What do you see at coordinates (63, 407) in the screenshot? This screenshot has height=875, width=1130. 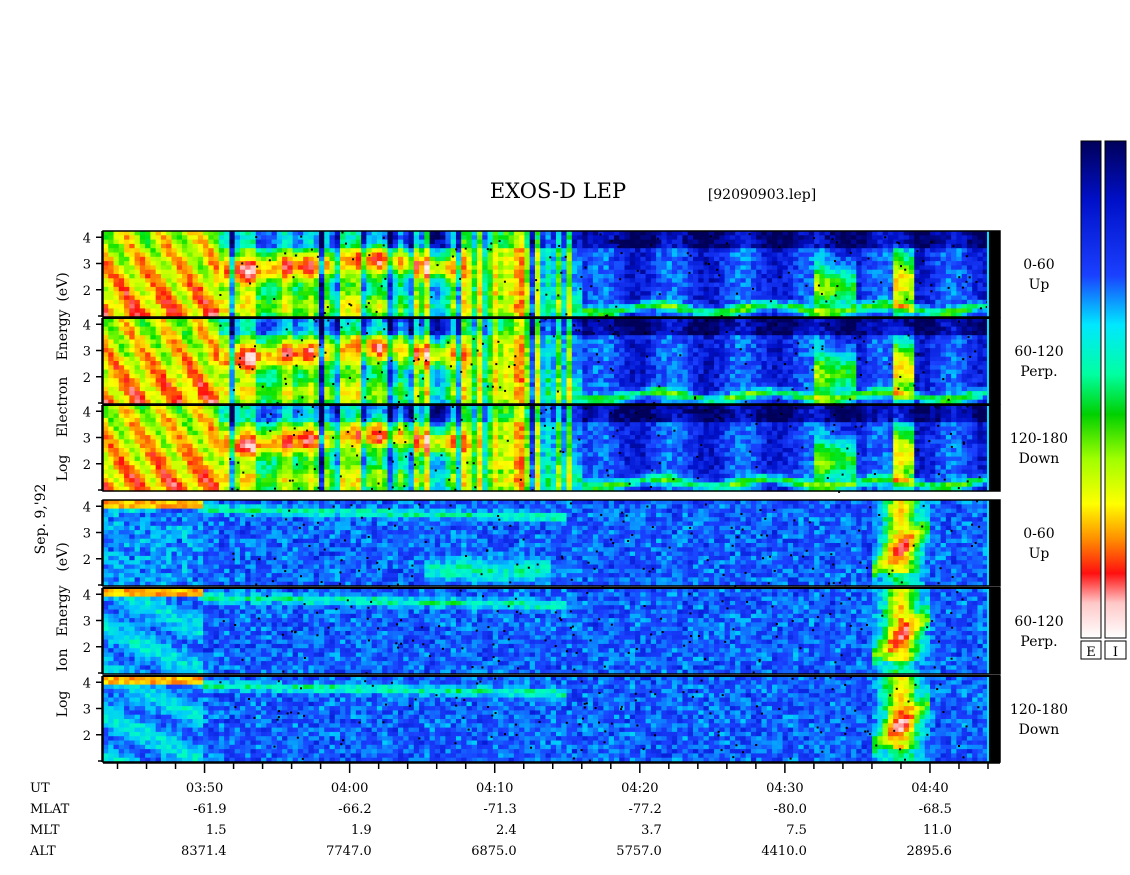 I see `electron-axis-label-word-2: Electron` at bounding box center [63, 407].